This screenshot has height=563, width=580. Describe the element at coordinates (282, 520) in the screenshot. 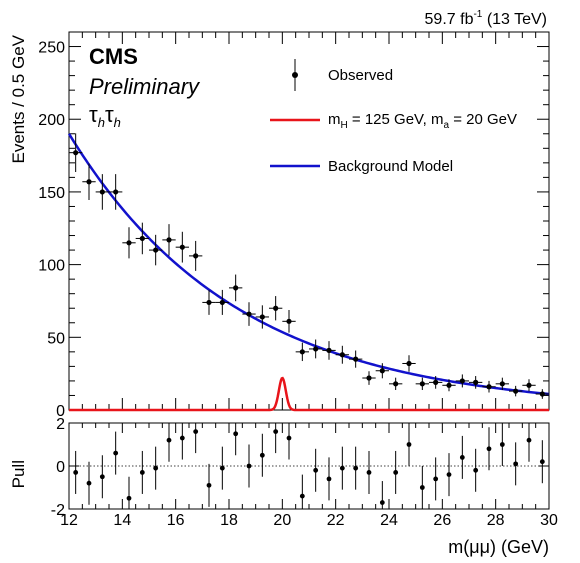

I see `x-tick-label: 20` at that location.